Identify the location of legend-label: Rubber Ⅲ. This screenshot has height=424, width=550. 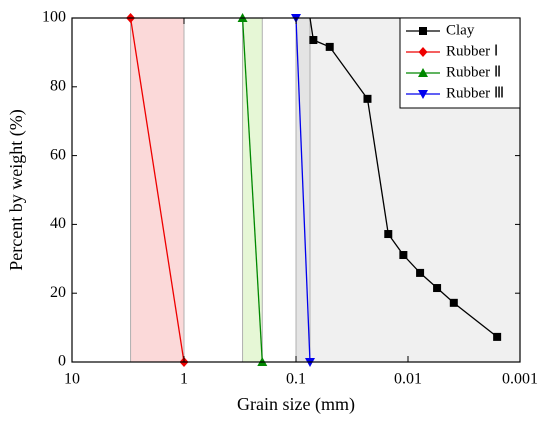
(475, 93).